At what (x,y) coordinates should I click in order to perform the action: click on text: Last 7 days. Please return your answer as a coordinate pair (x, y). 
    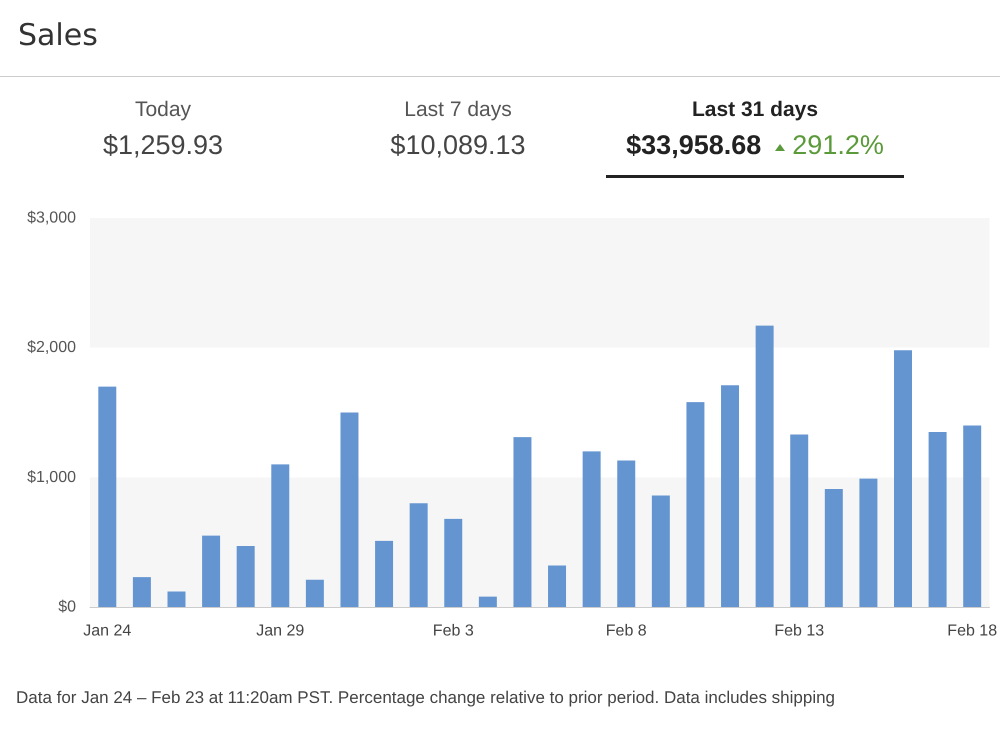
    Looking at the image, I should click on (458, 110).